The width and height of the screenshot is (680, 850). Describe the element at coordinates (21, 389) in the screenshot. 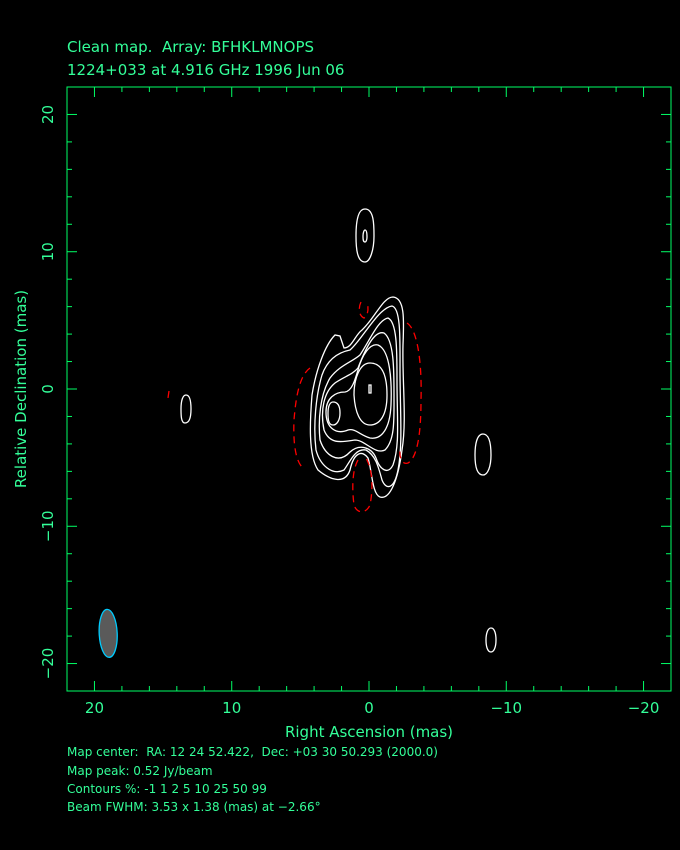

I see `y-axis-label: Relative Declination (mas)` at that location.